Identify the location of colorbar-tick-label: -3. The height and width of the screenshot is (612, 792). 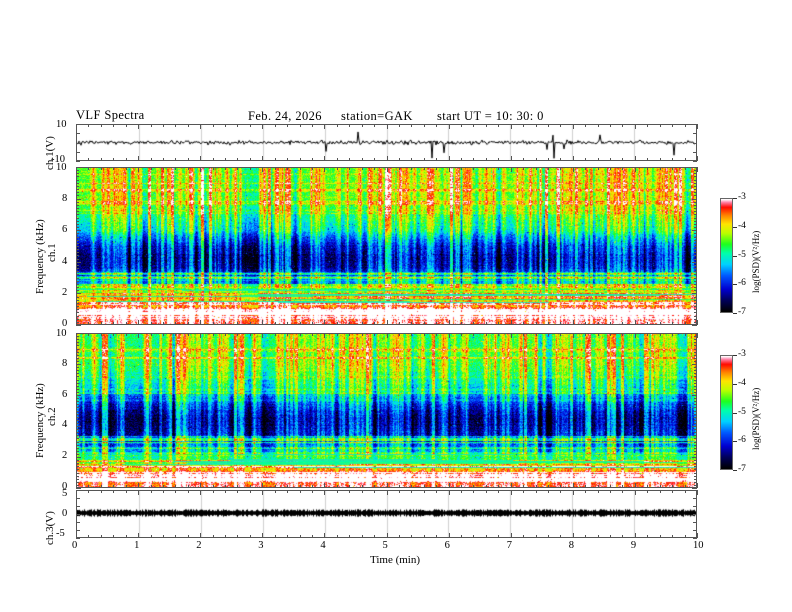
(742, 197).